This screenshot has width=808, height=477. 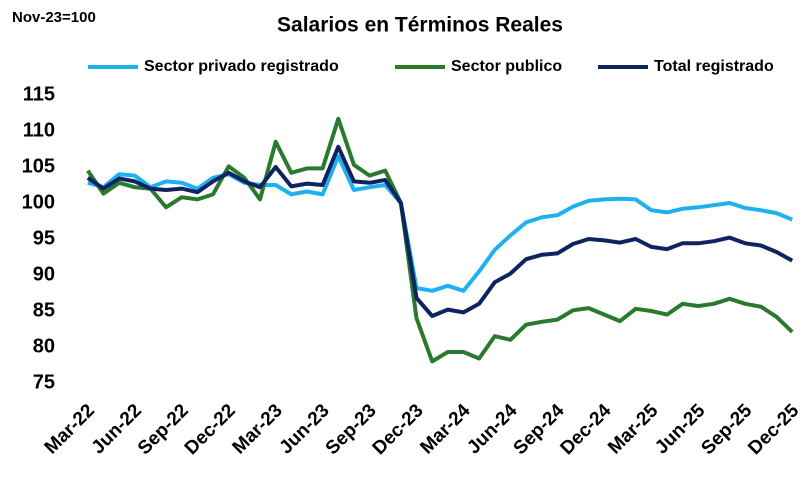 What do you see at coordinates (44, 238) in the screenshot?
I see `y-tick-label: 95` at bounding box center [44, 238].